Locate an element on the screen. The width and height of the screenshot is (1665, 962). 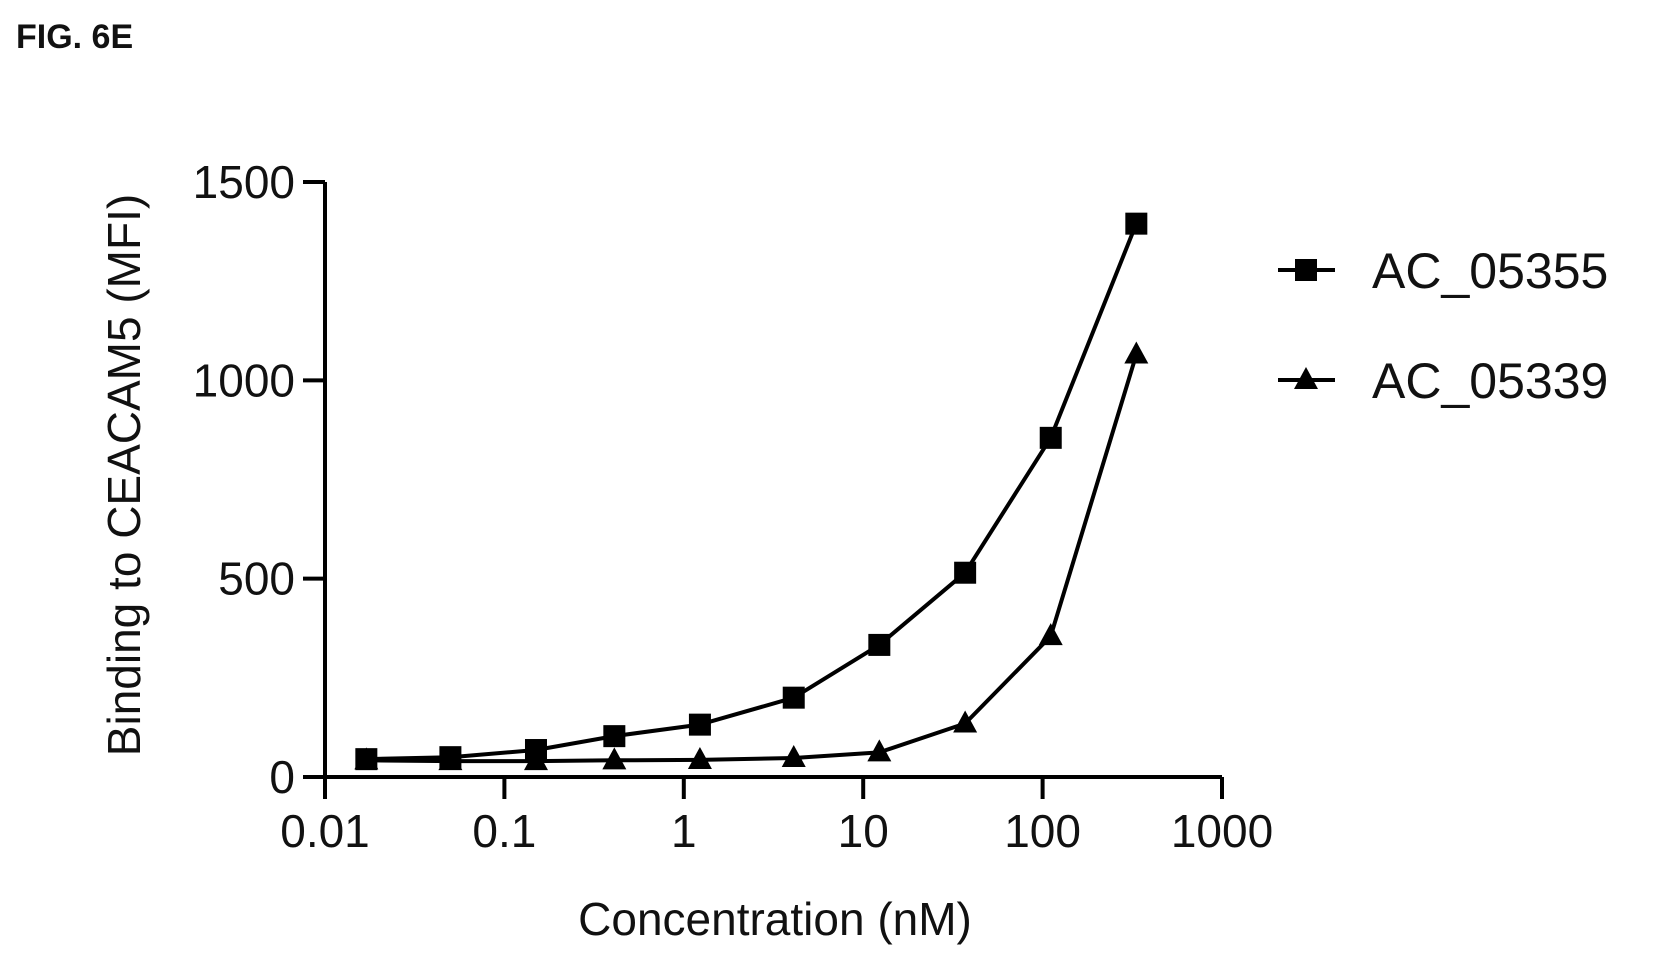
x-tick-label: 1 is located at coordinates (684, 831).